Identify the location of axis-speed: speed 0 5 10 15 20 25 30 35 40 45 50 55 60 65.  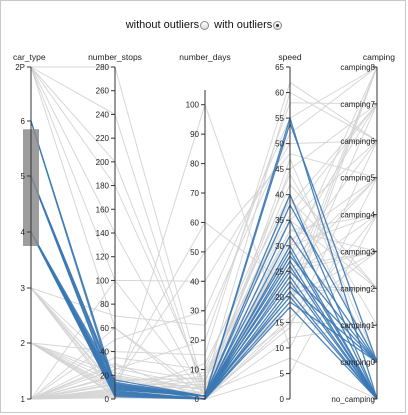
(288, 228).